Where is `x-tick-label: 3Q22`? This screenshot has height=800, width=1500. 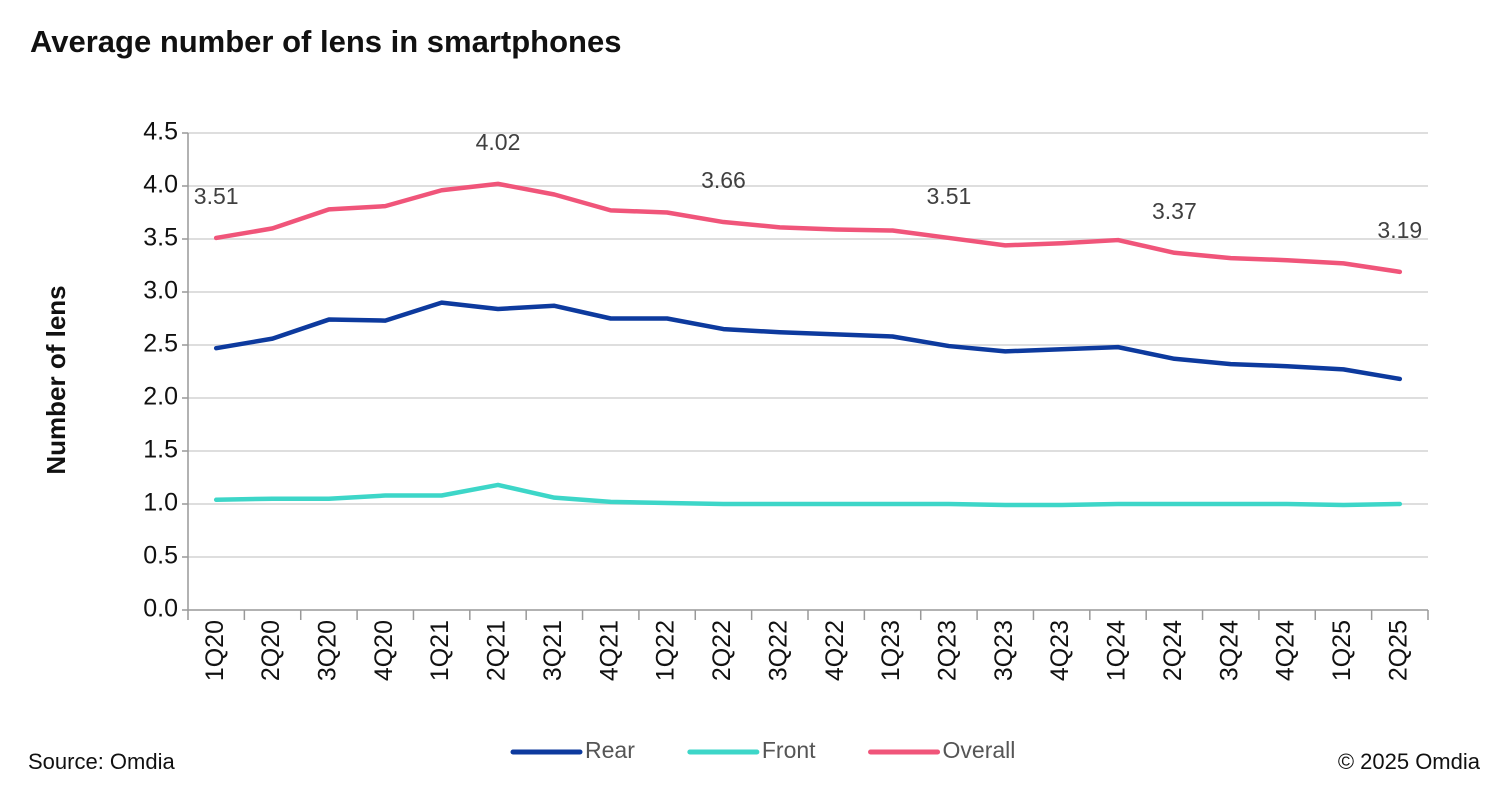 x-tick-label: 3Q22 is located at coordinates (778, 650).